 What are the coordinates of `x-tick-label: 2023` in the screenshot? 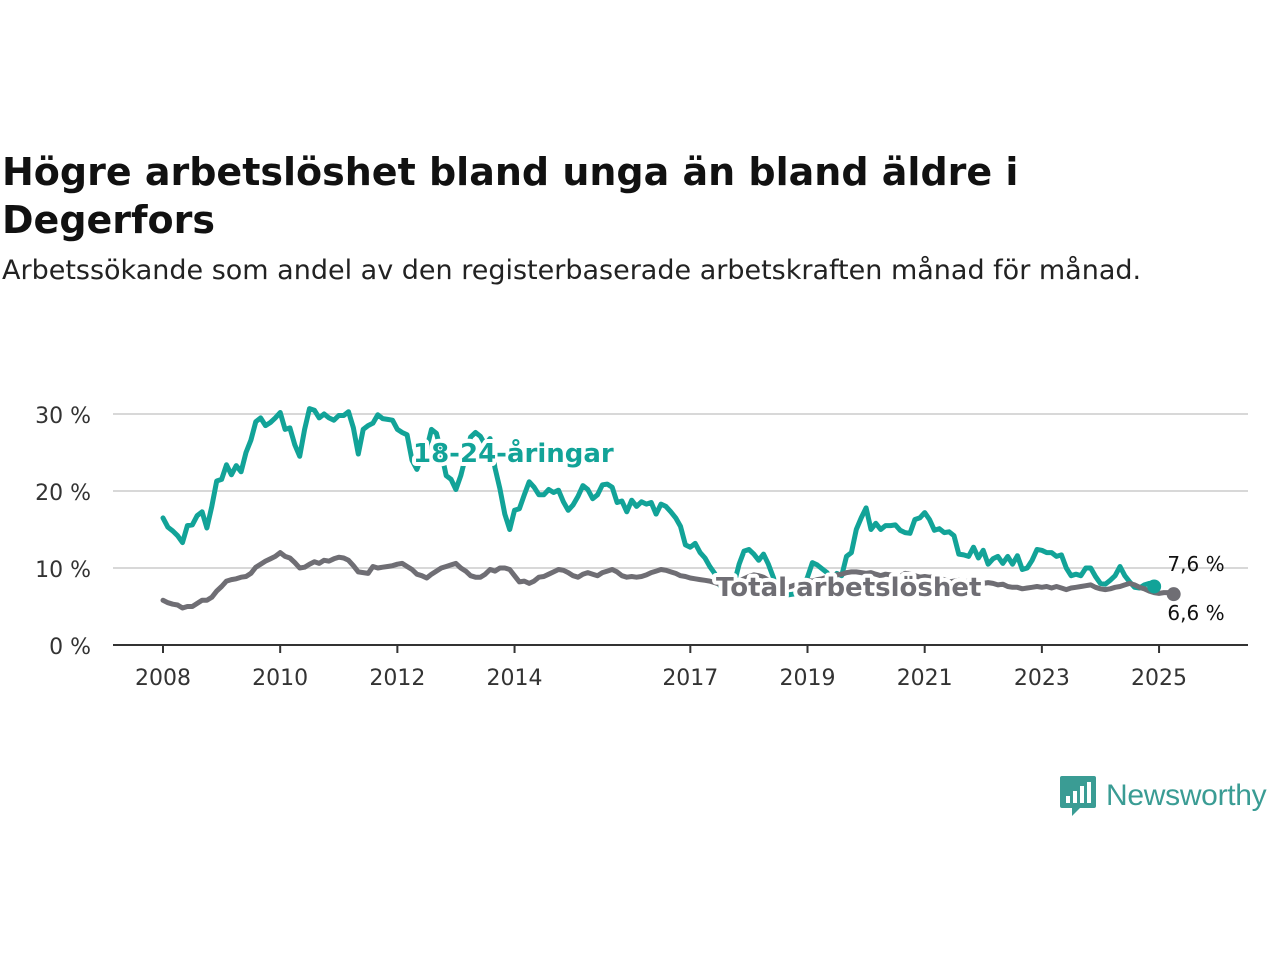 It's located at (1042, 678).